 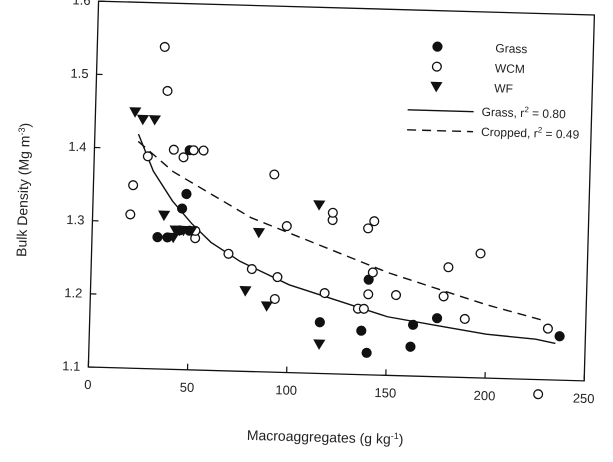 I want to click on y-tick-label: 1.3, so click(x=75, y=219).